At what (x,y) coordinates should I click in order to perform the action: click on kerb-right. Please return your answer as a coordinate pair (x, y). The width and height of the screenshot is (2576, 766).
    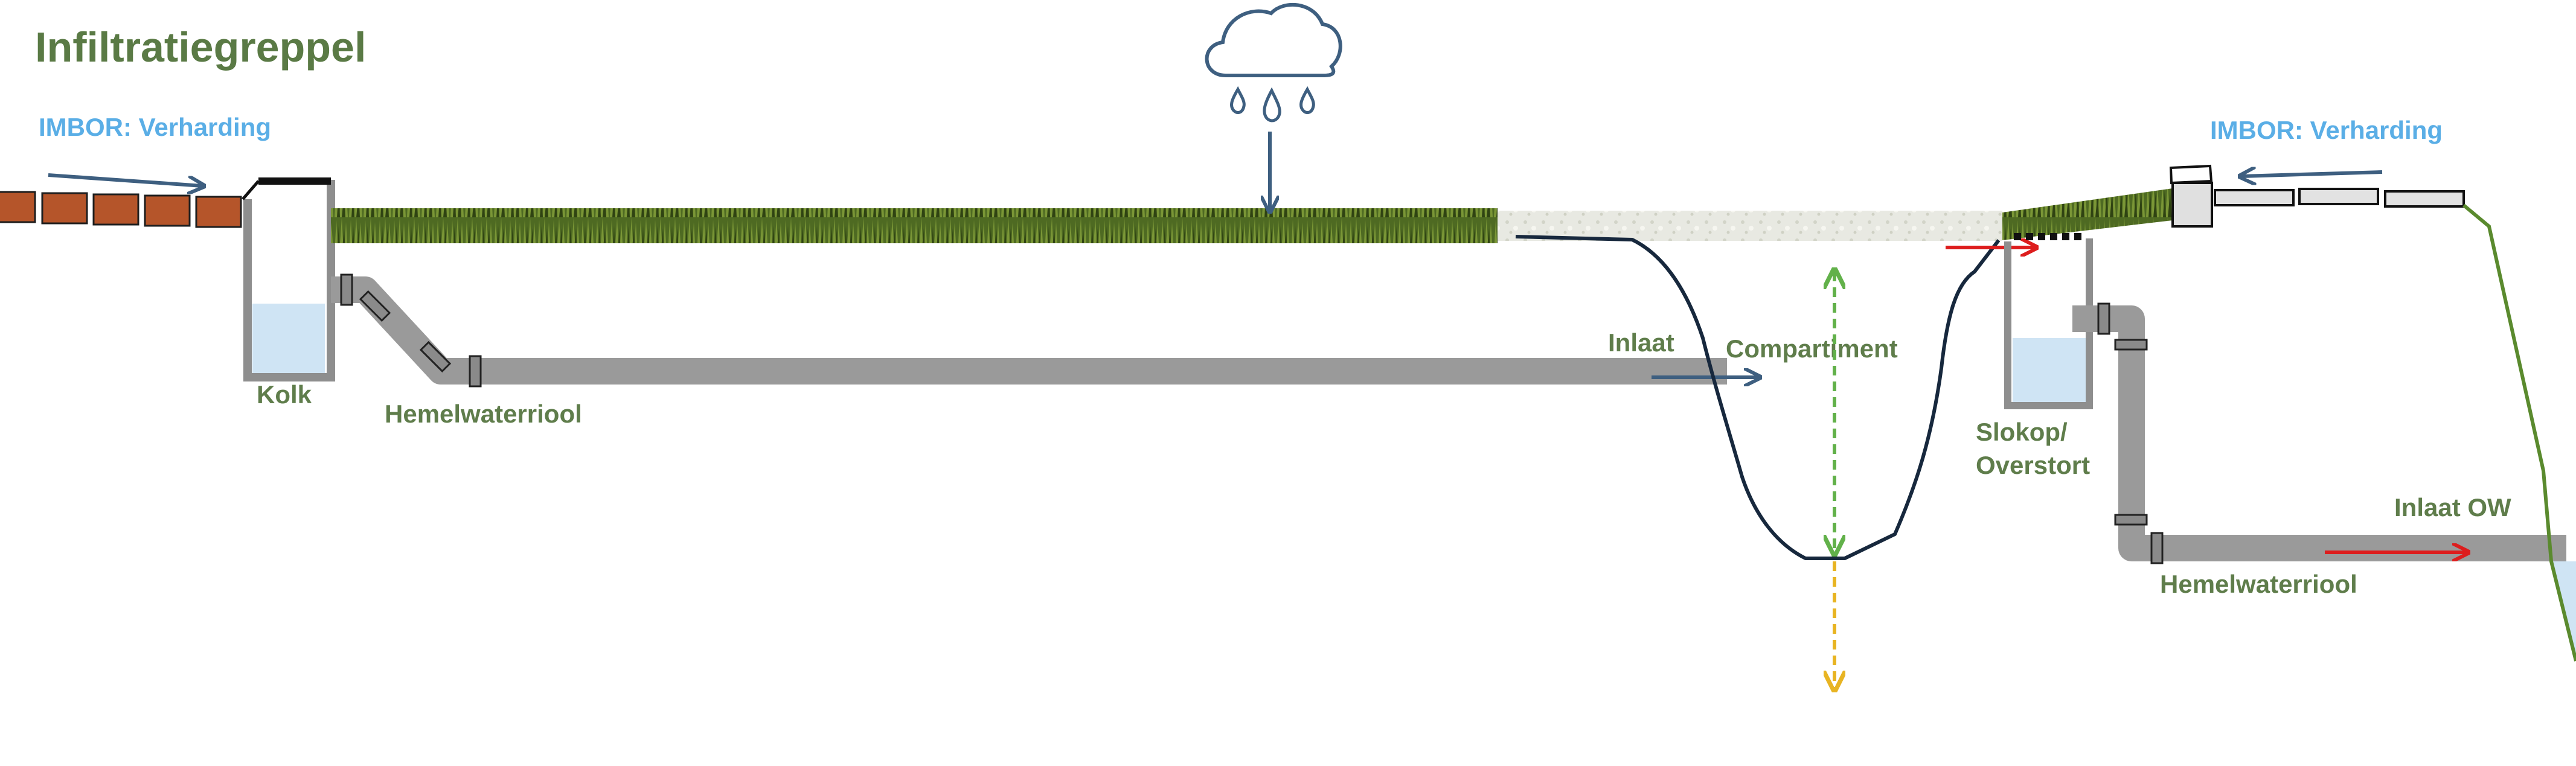
    Looking at the image, I should click on (2191, 196).